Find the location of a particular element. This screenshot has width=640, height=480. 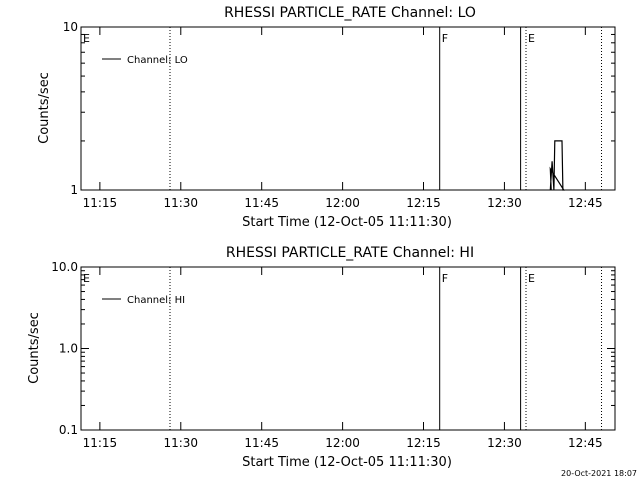

data-series is located at coordinates (557, 165).